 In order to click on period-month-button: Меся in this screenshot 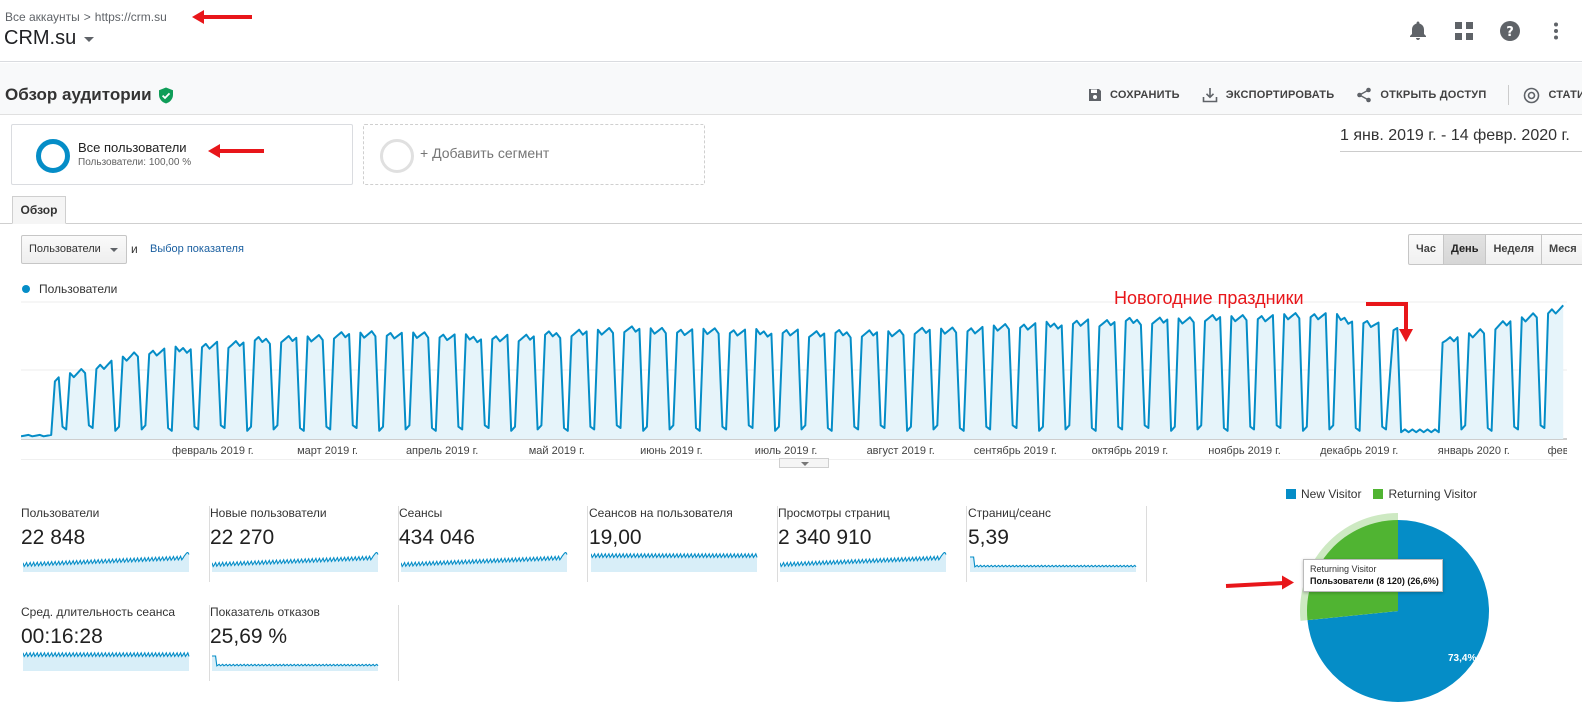, I will do `click(1562, 249)`.